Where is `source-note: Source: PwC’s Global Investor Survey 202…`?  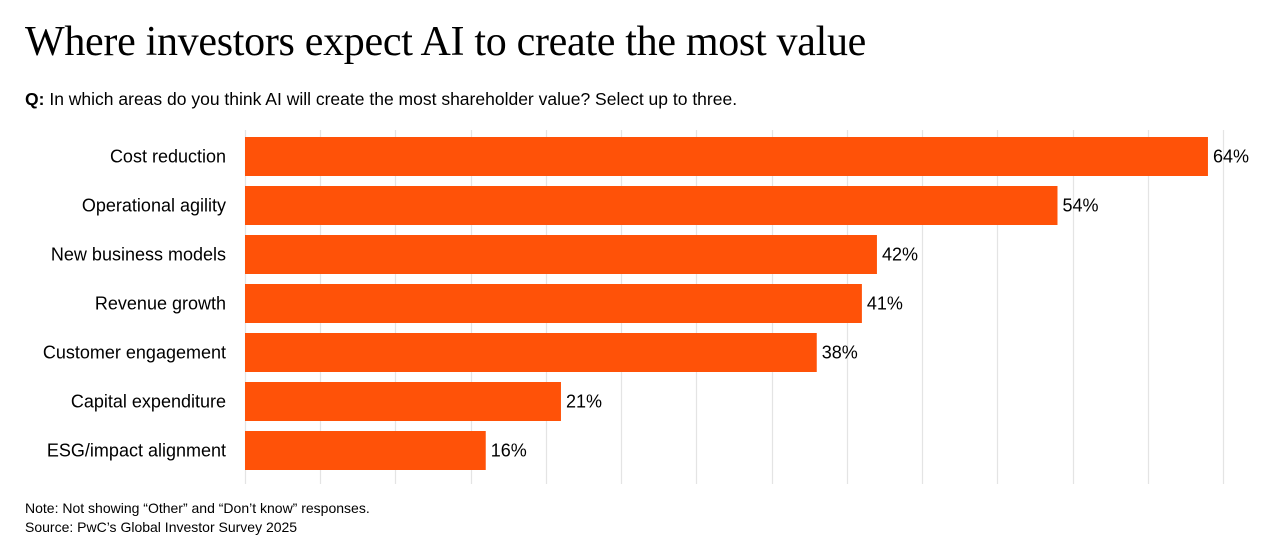 source-note: Source: PwC’s Global Investor Survey 202… is located at coordinates (161, 527).